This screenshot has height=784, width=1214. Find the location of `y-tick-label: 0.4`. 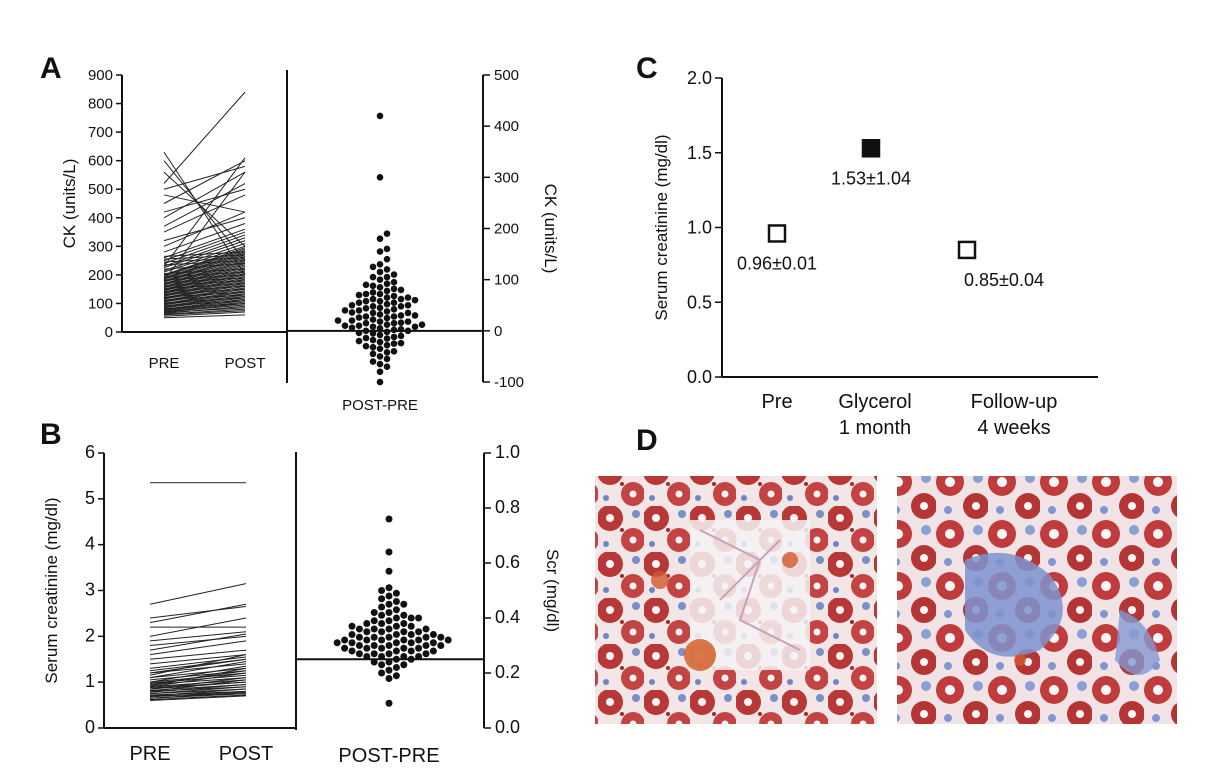

y-tick-label: 0.4 is located at coordinates (507, 617).